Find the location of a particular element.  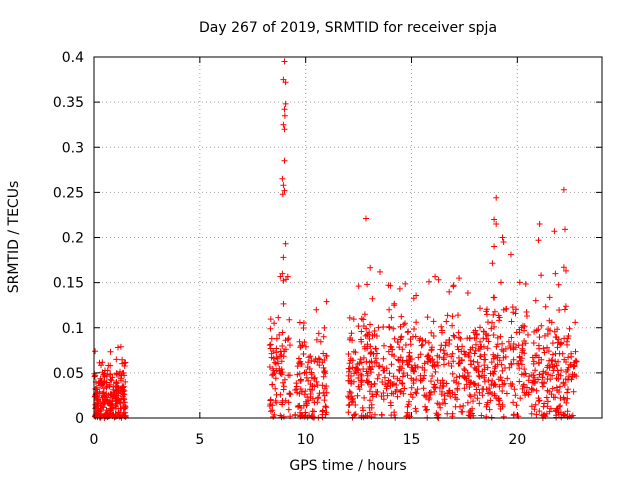

x-tick-label: 20 is located at coordinates (517, 440).